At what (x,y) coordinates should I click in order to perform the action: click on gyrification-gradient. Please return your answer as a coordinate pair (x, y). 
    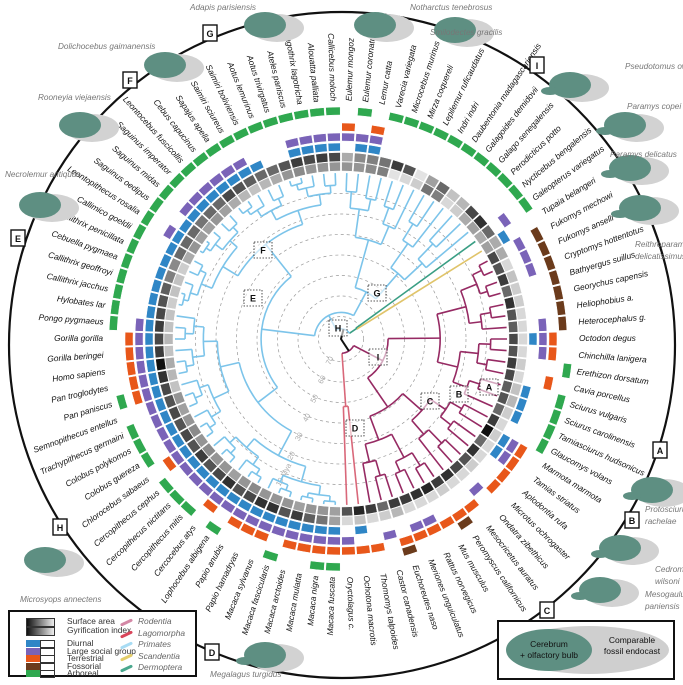
    Looking at the image, I should click on (40, 631).